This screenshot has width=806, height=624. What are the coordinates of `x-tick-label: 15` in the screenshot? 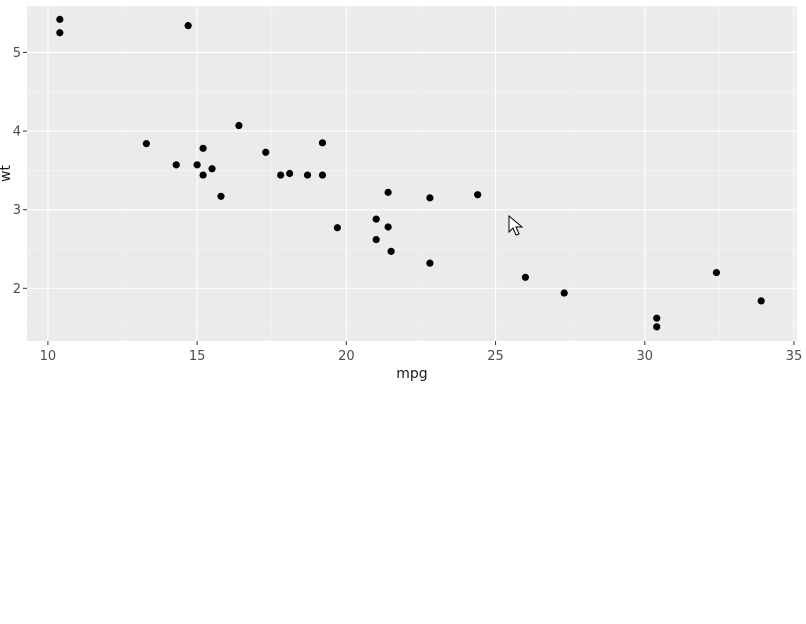 It's located at (197, 356).